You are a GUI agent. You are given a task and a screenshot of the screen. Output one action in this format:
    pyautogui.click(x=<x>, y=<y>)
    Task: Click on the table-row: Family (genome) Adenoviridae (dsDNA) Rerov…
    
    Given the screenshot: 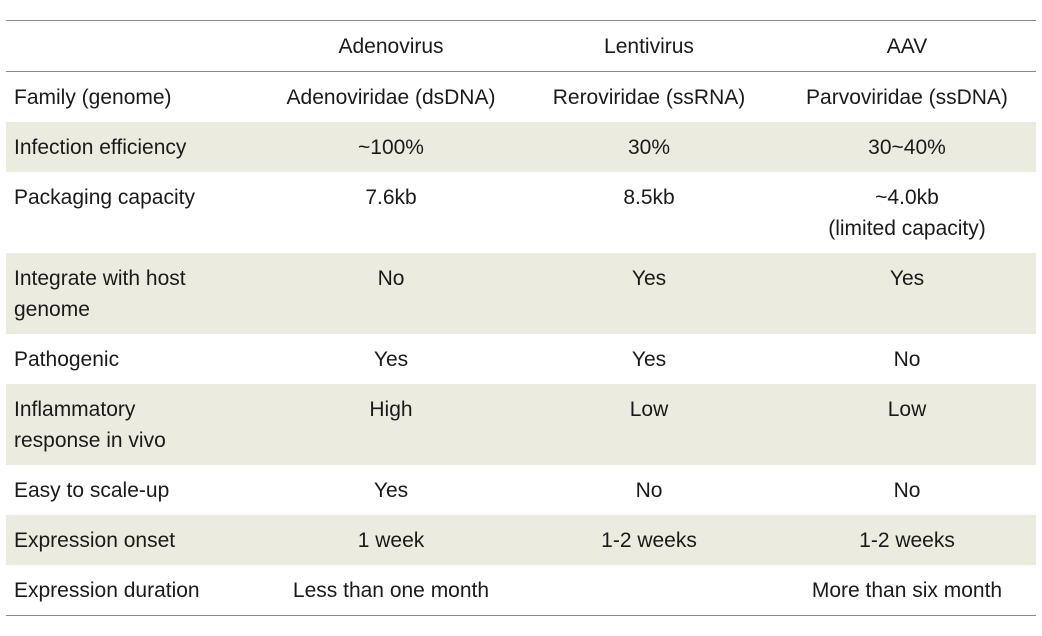 What is the action you would take?
    pyautogui.click(x=521, y=97)
    